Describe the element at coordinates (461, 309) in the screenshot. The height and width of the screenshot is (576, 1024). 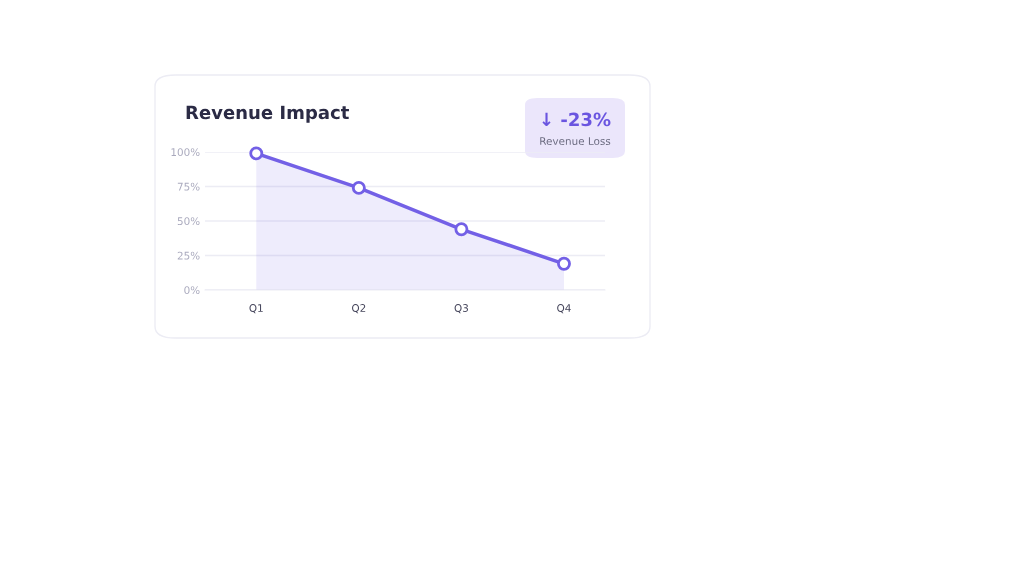
I see `x-tick-label: Q3` at that location.